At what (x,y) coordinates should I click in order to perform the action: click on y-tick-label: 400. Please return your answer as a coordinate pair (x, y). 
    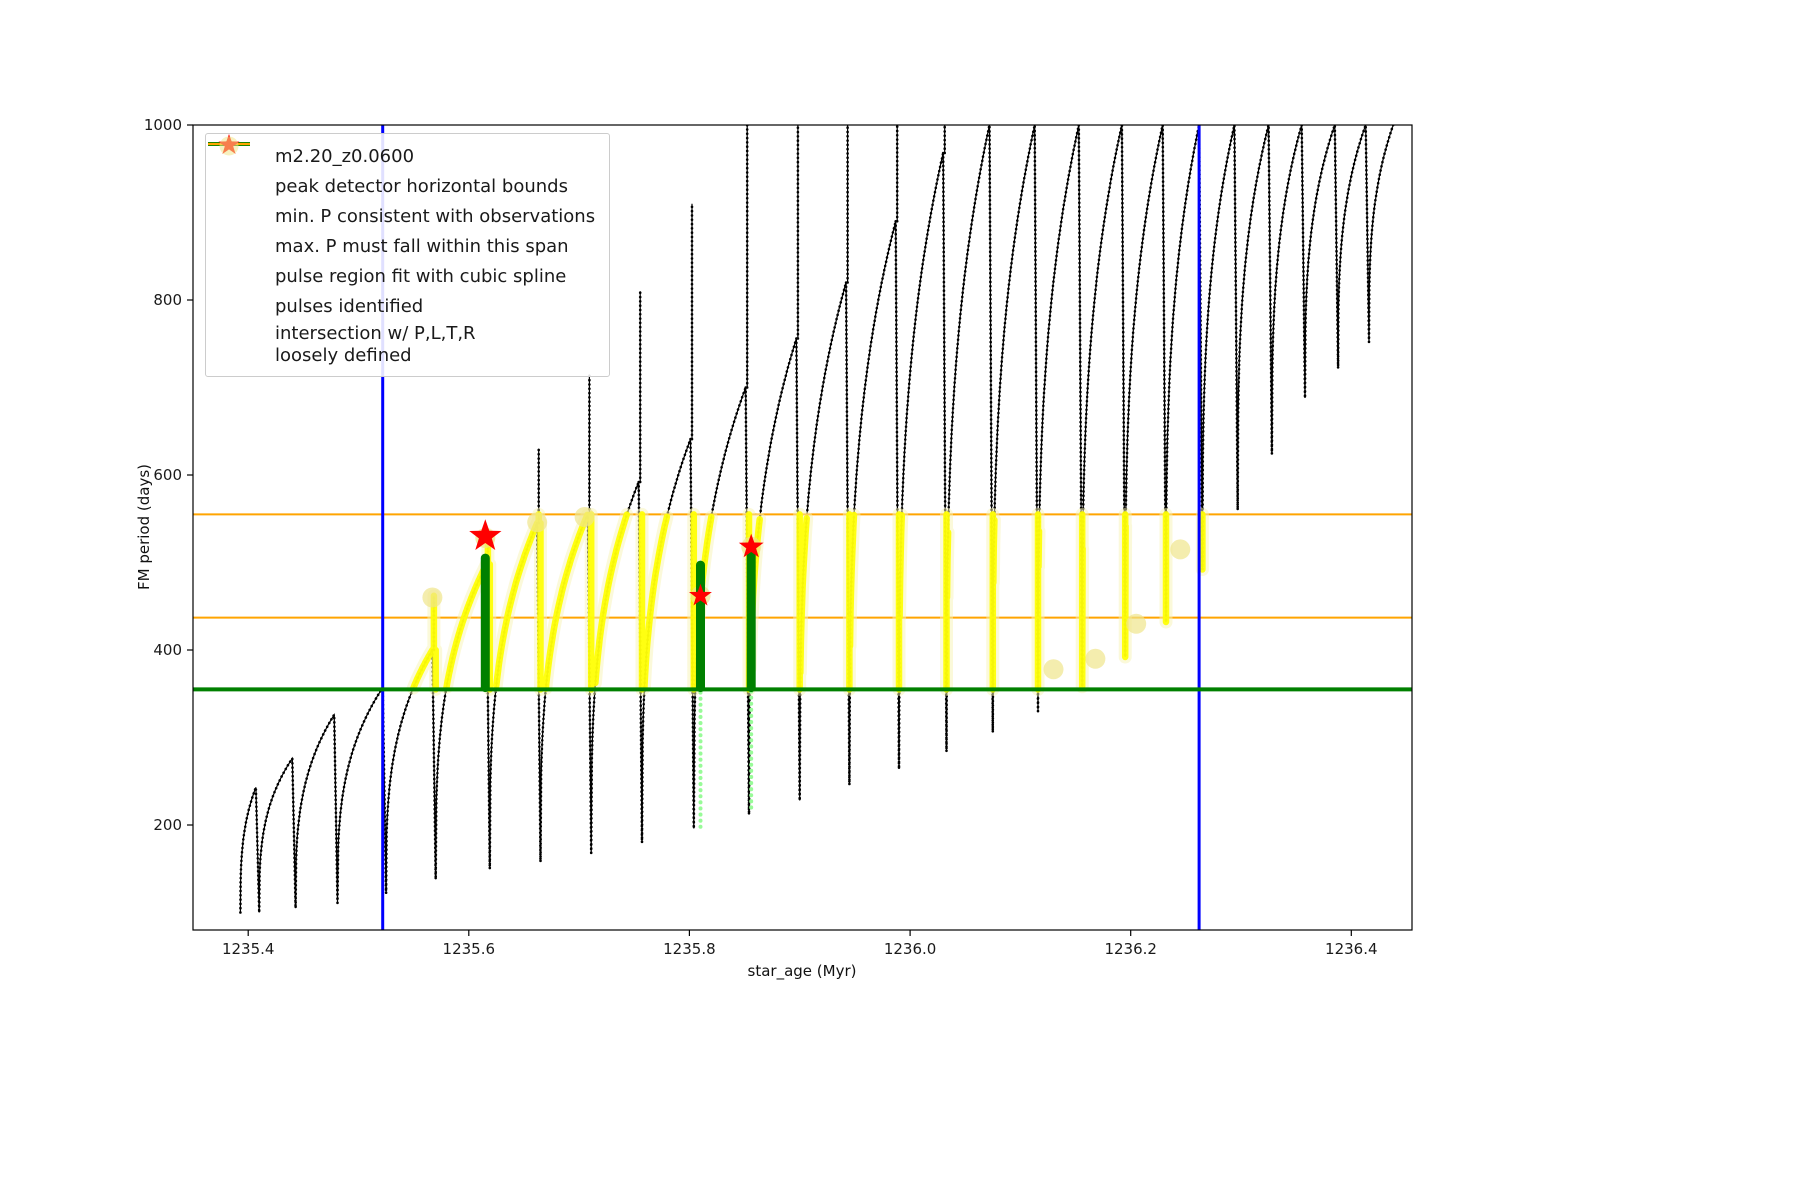
    Looking at the image, I should click on (167, 650).